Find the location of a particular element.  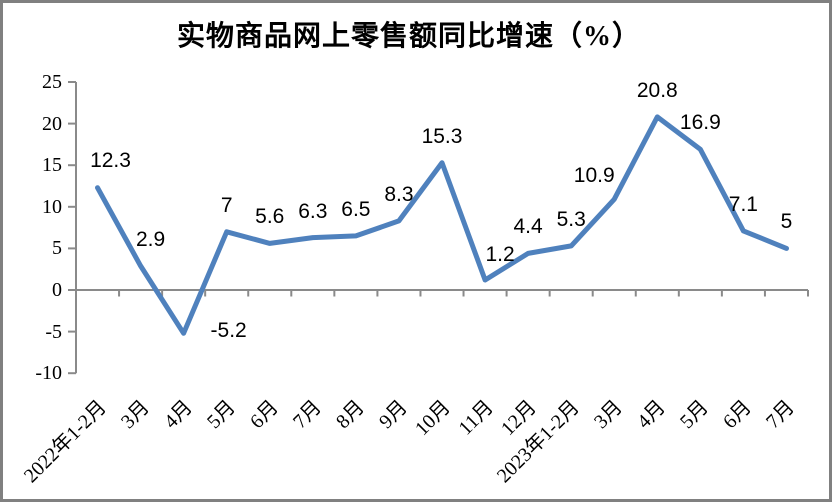

data-point-label: -5.2 is located at coordinates (228, 331).